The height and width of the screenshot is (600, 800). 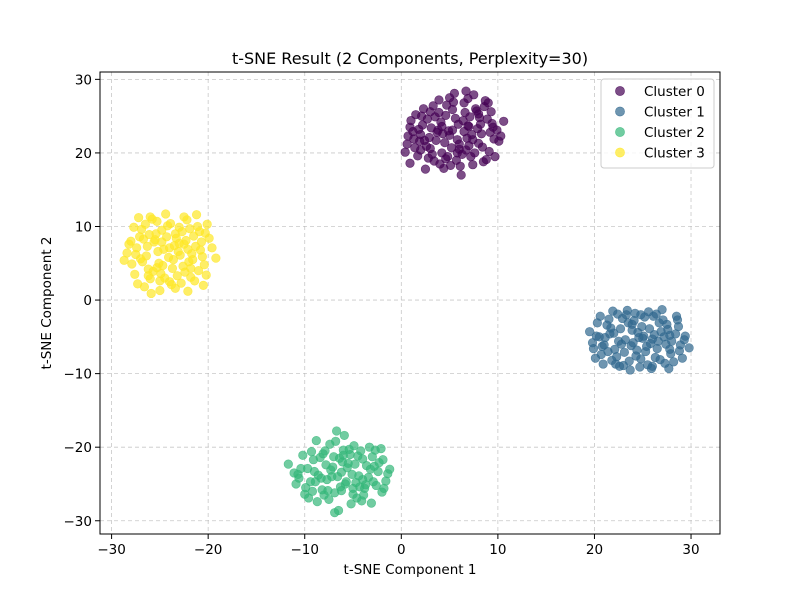 What do you see at coordinates (208, 550) in the screenshot?
I see `x-tick-label: −20` at bounding box center [208, 550].